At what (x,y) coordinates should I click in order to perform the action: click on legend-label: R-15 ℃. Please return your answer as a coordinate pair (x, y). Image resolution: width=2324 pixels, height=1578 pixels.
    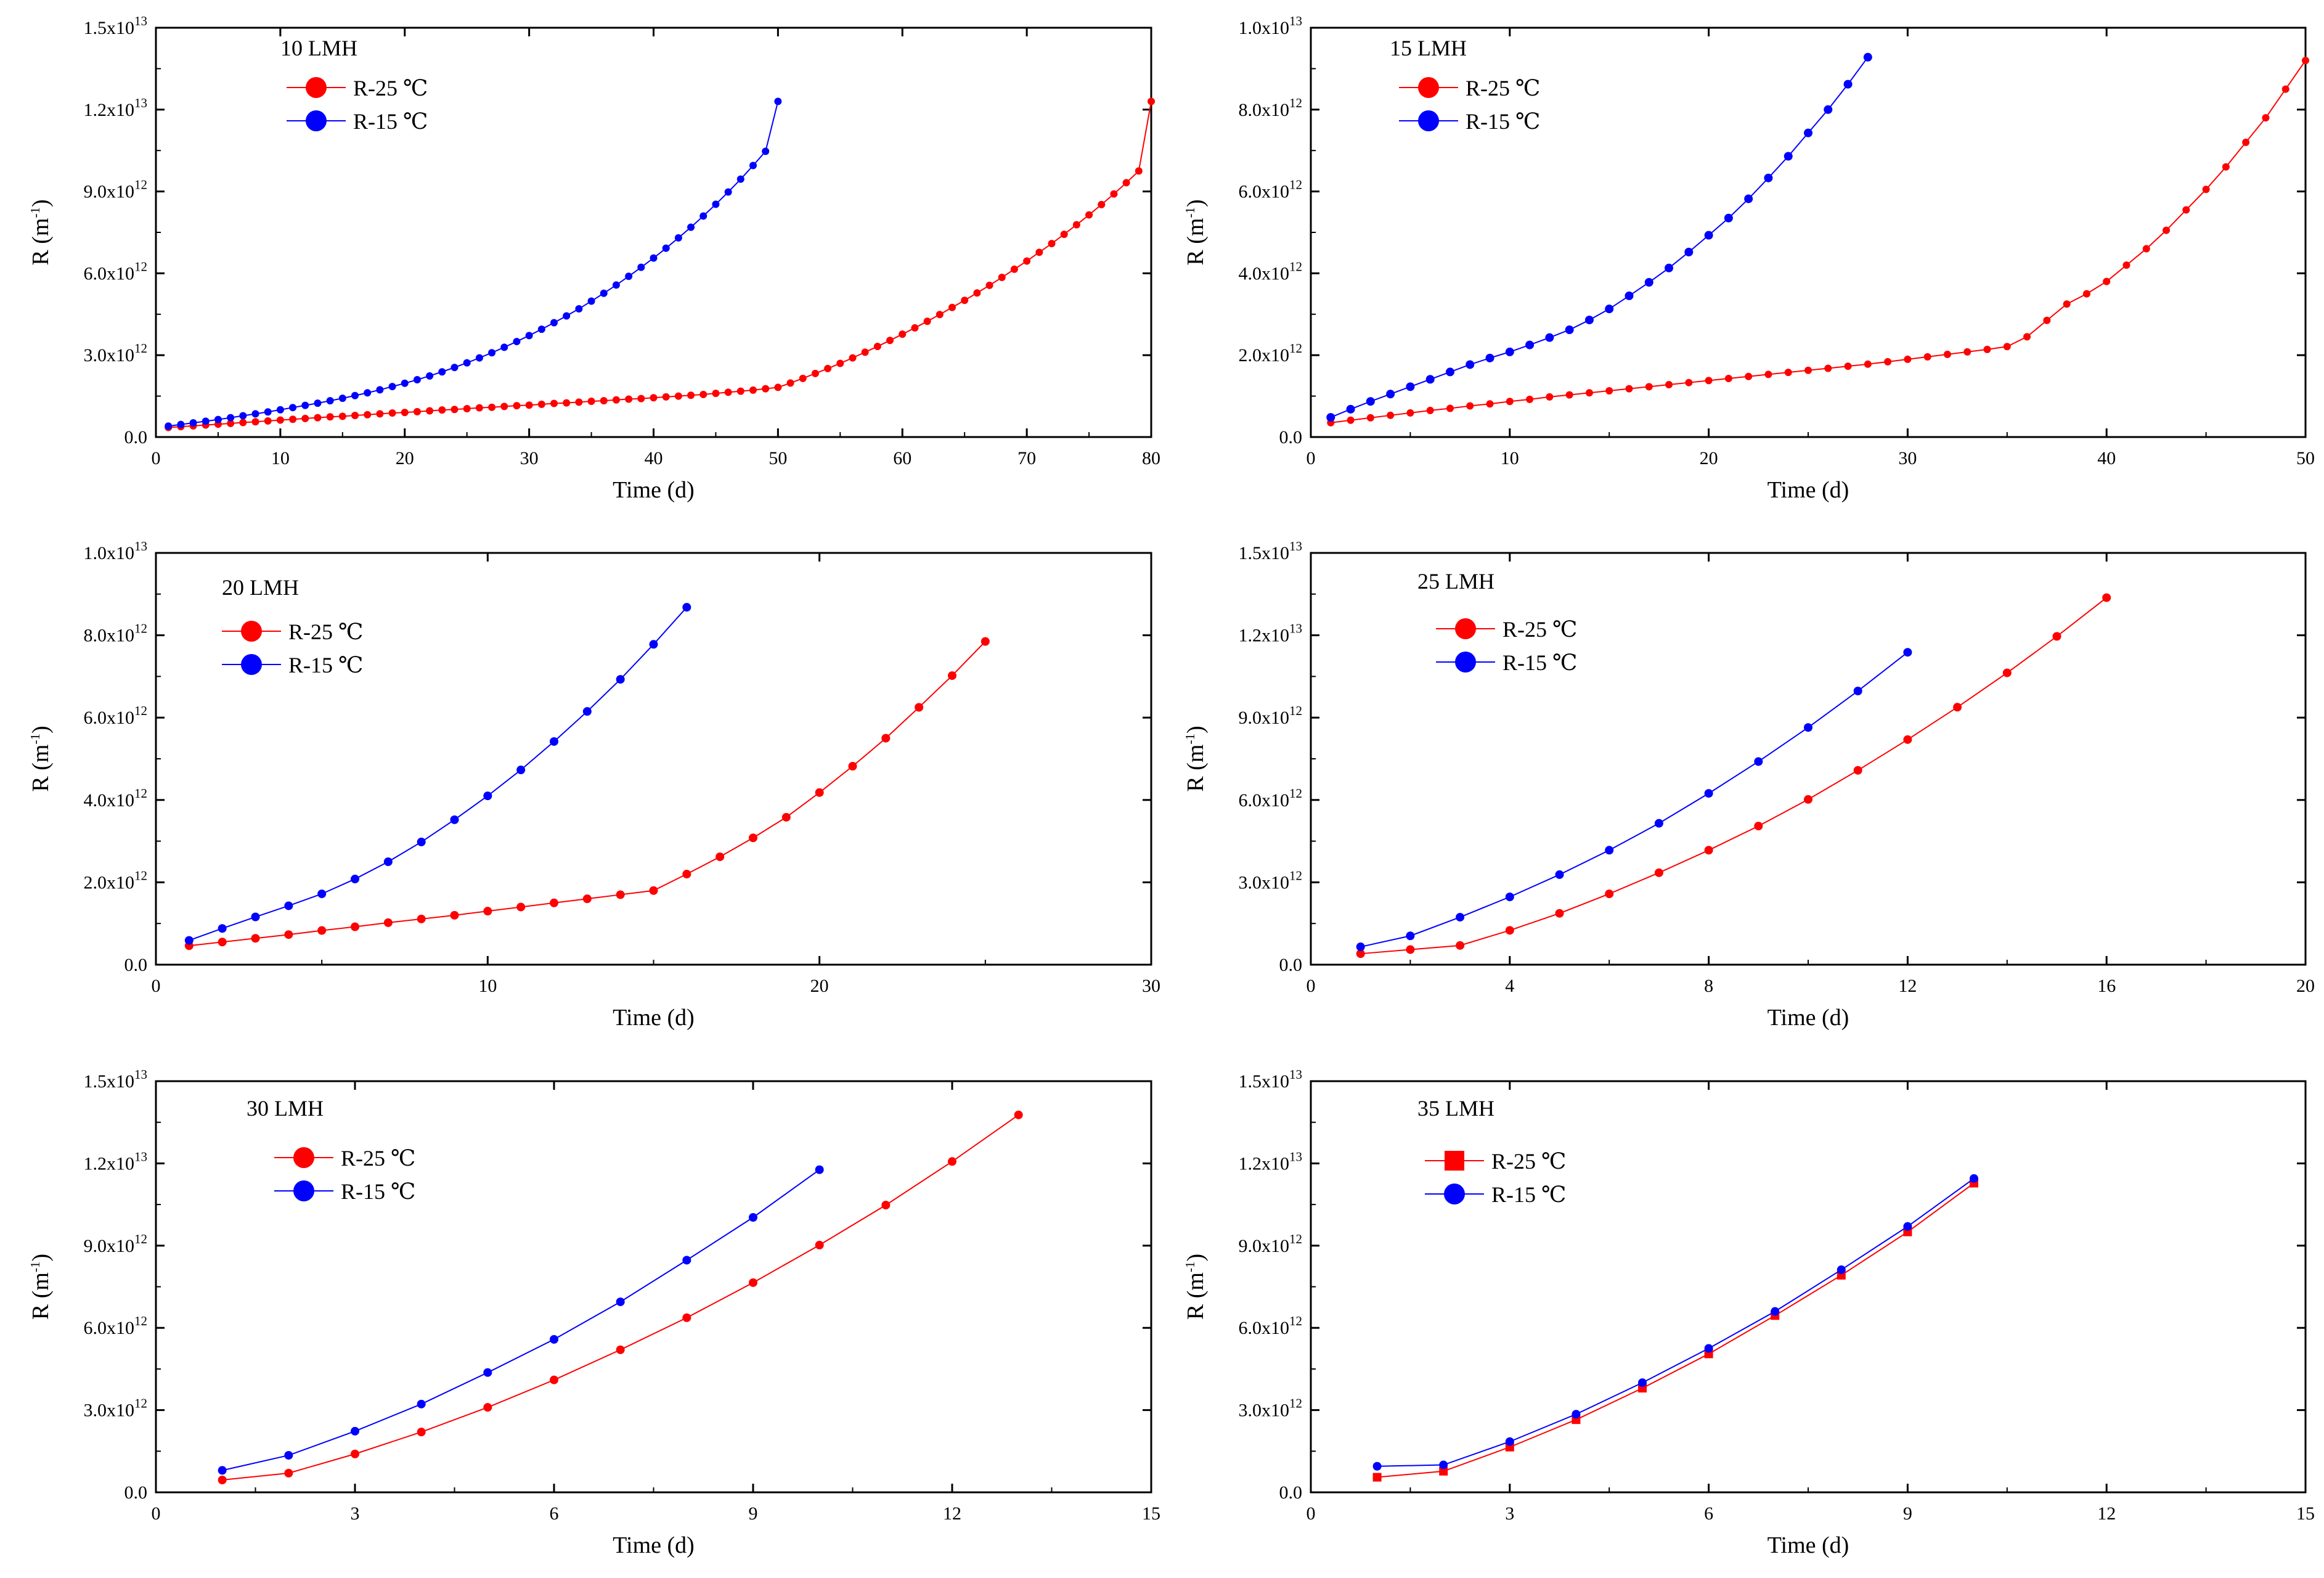
    Looking at the image, I should click on (1503, 121).